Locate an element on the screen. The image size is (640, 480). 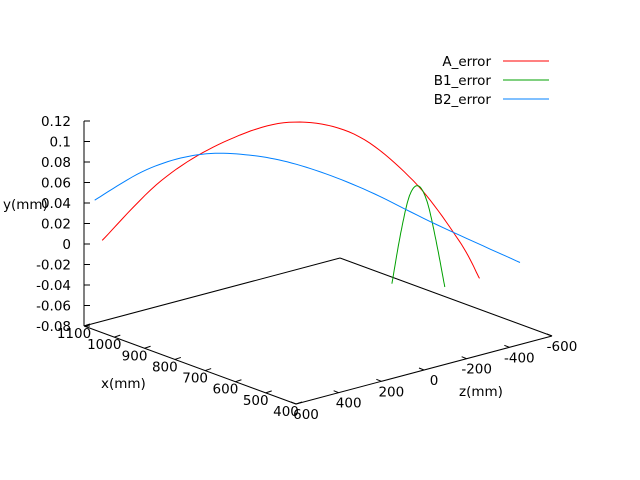
y-tick-label: -0.08 is located at coordinates (53, 327).